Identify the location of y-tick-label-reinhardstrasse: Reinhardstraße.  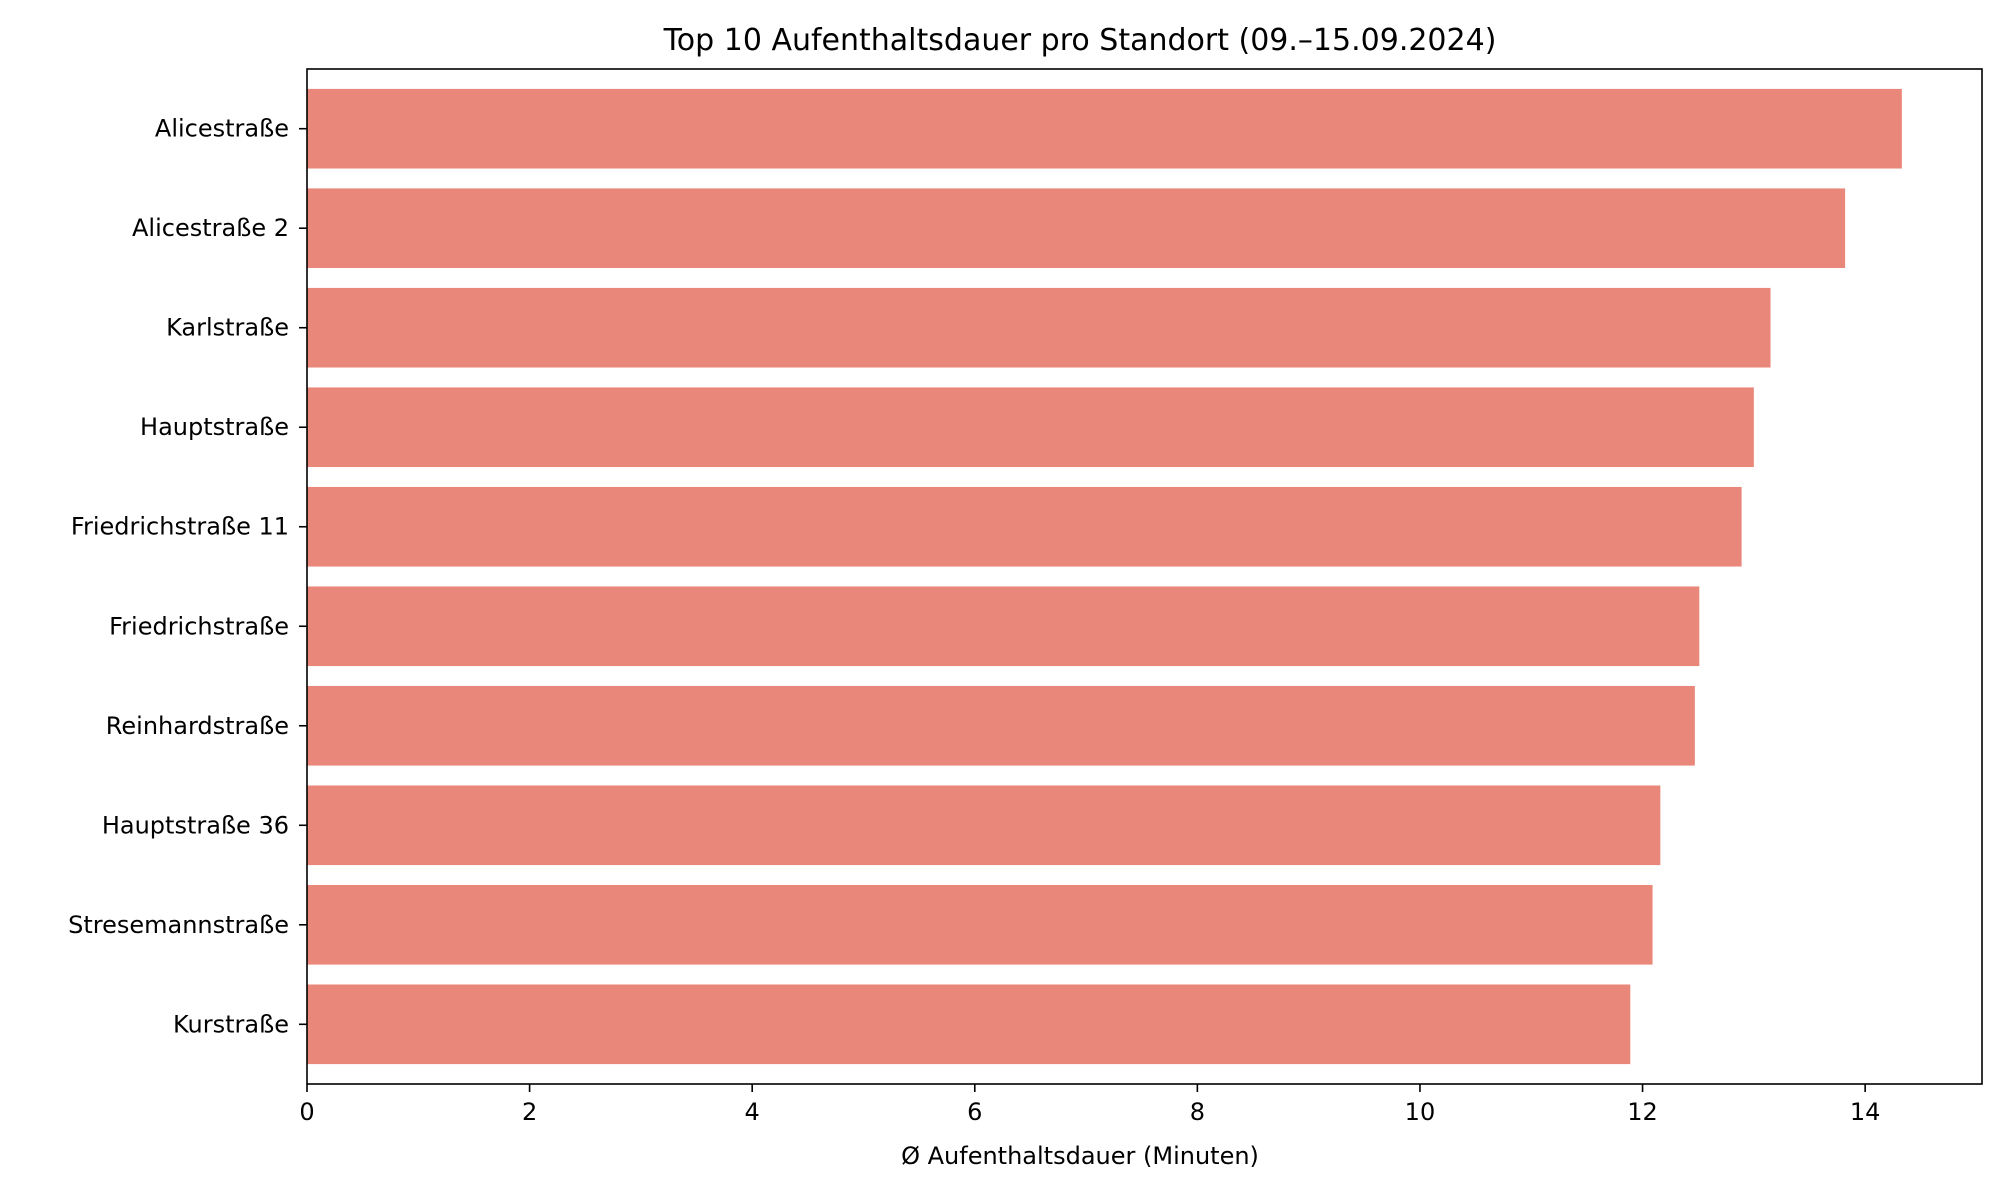
(197, 726).